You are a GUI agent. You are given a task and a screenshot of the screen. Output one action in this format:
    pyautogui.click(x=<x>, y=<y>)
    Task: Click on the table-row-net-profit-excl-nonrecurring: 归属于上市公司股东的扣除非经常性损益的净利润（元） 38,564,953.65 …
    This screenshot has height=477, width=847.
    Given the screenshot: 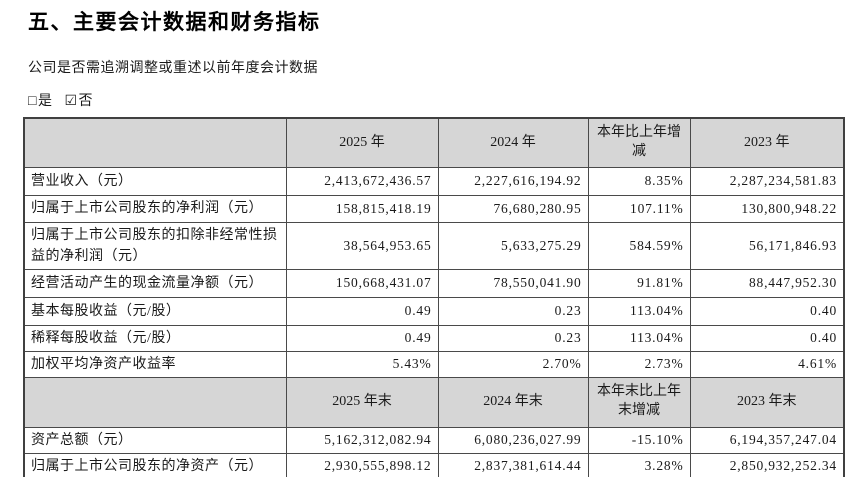 What is the action you would take?
    pyautogui.click(x=434, y=245)
    